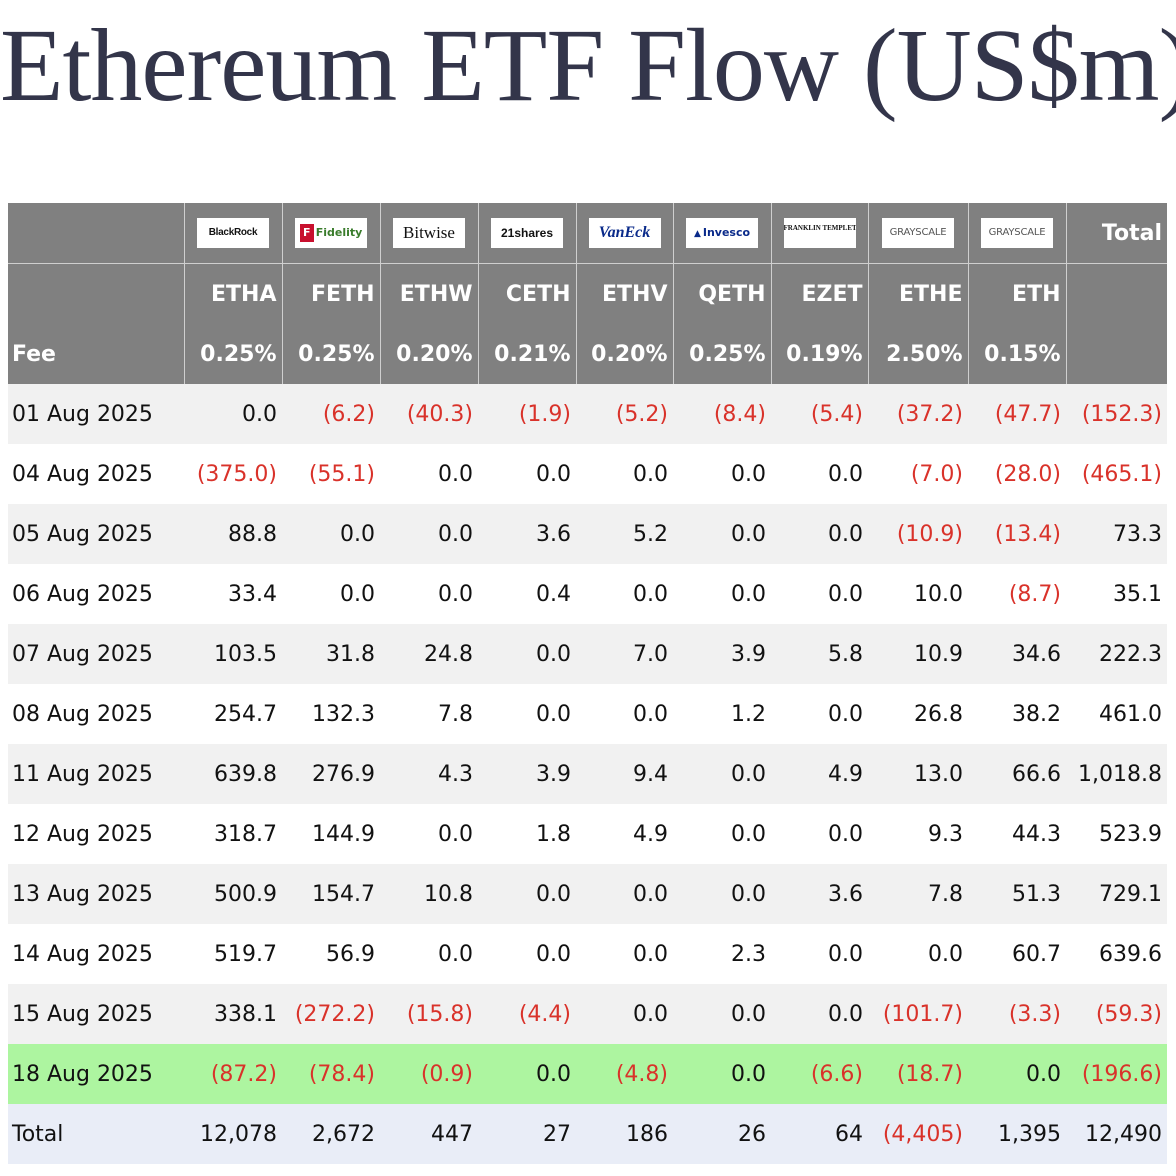  I want to click on flow-cell: 4.9, so click(624, 834).